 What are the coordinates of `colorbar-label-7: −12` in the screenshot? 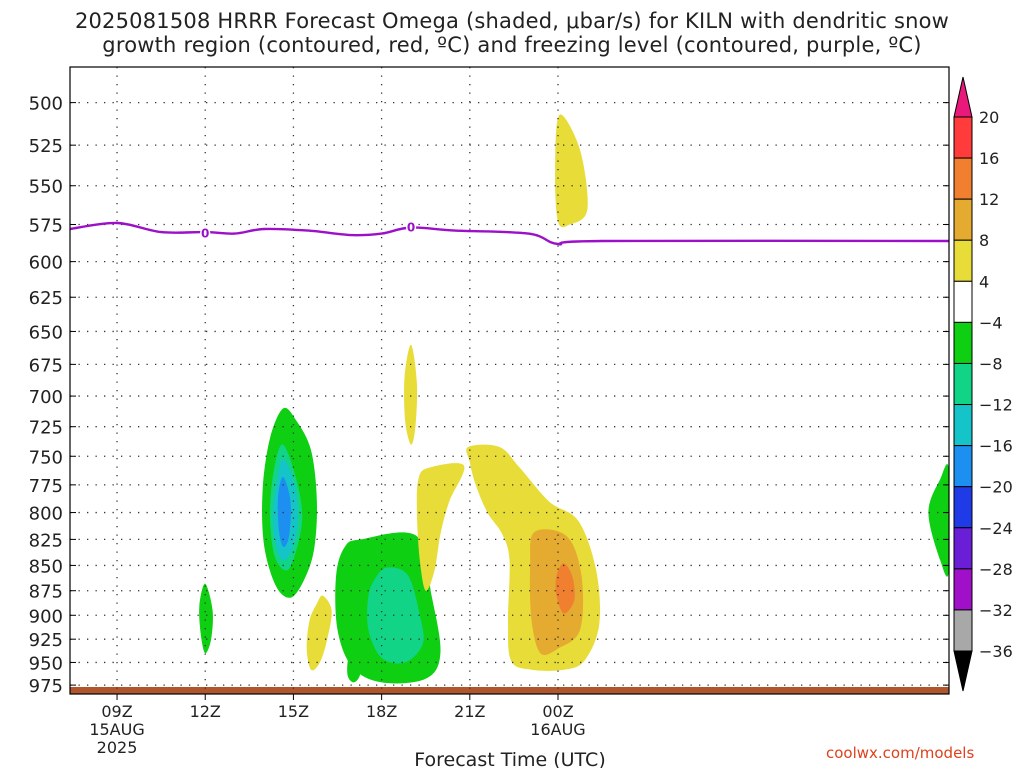 It's located at (996, 405).